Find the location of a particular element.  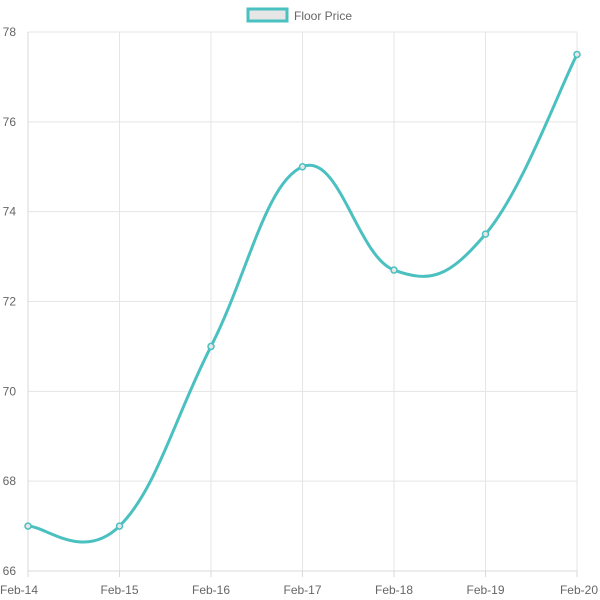

y-tick-label: 76 is located at coordinates (10, 122).